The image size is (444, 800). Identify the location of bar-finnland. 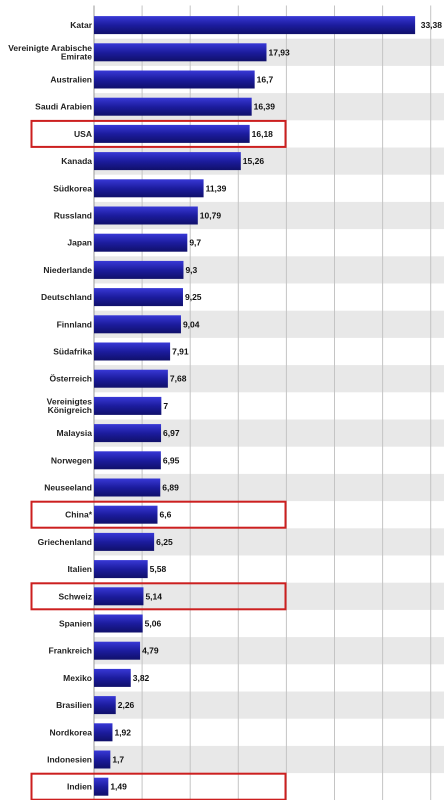
(137, 324).